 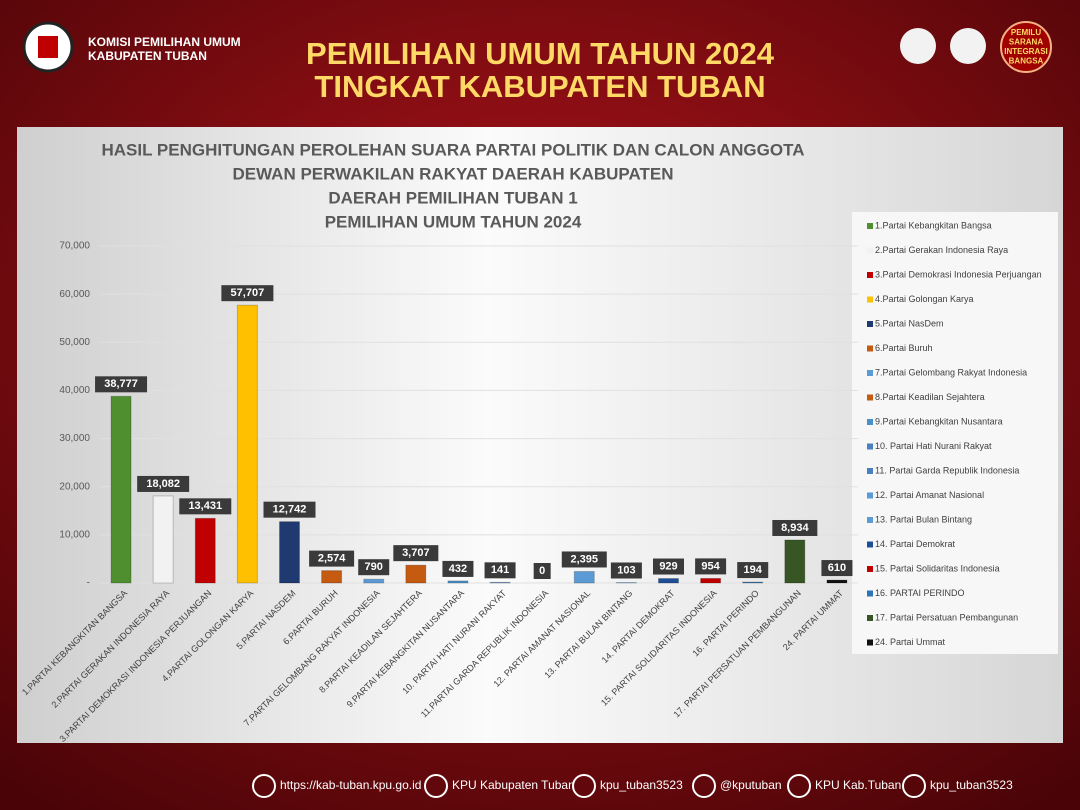 I want to click on value-label: 929, so click(x=668, y=566).